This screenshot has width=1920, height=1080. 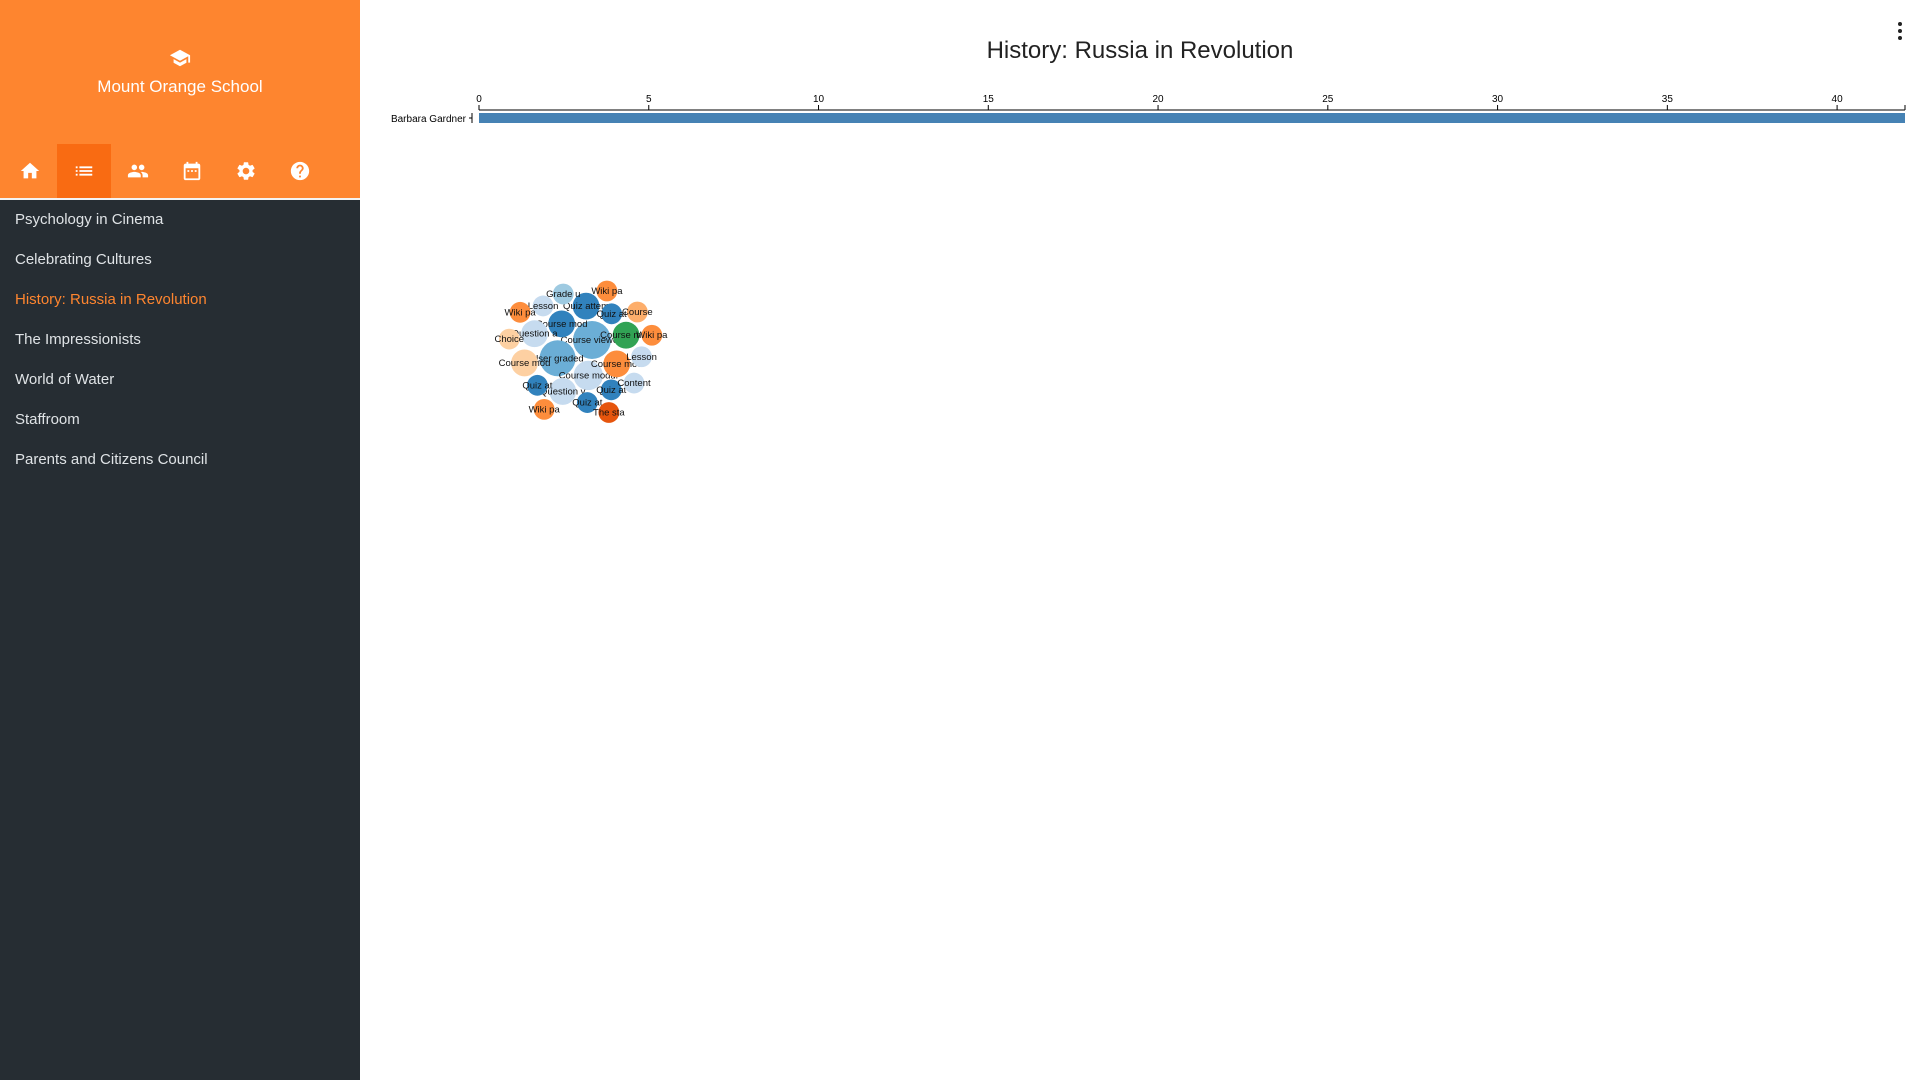 I want to click on course-item-active: History: Russia in Revolution, so click(x=111, y=299).